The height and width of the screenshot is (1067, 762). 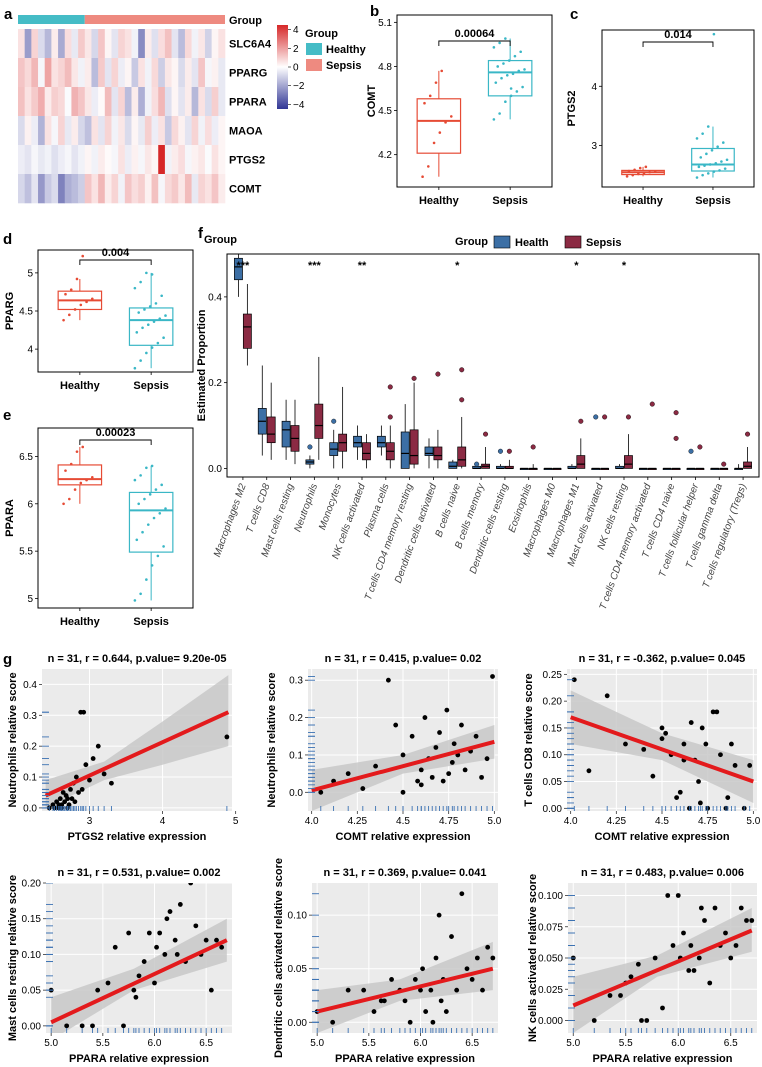 What do you see at coordinates (572, 108) in the screenshot?
I see `y-axis-label: PTGS2` at bounding box center [572, 108].